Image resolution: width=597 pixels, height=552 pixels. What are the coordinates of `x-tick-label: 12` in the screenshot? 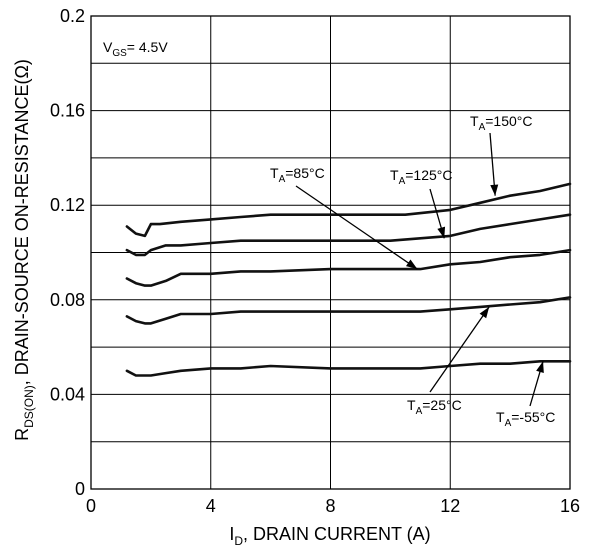 It's located at (450, 506).